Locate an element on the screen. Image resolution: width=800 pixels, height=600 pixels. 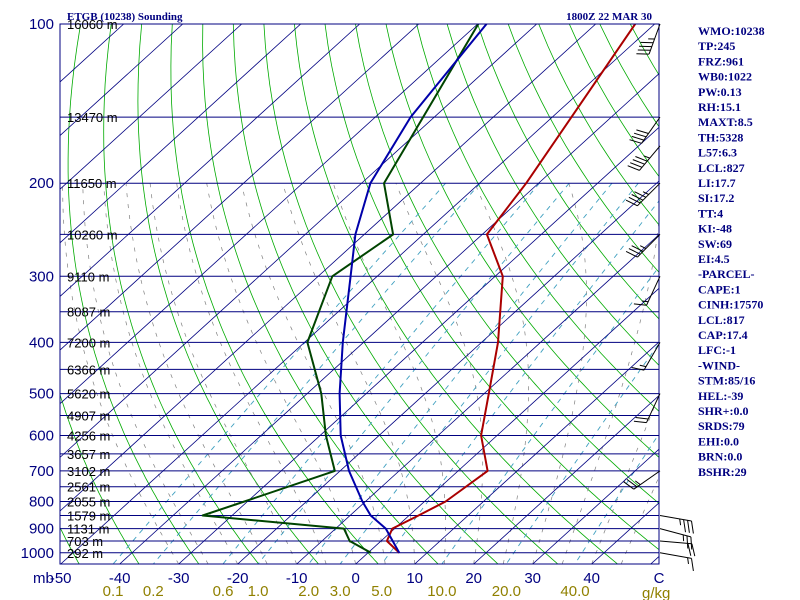
index-item: LFC:-1 is located at coordinates (717, 350).